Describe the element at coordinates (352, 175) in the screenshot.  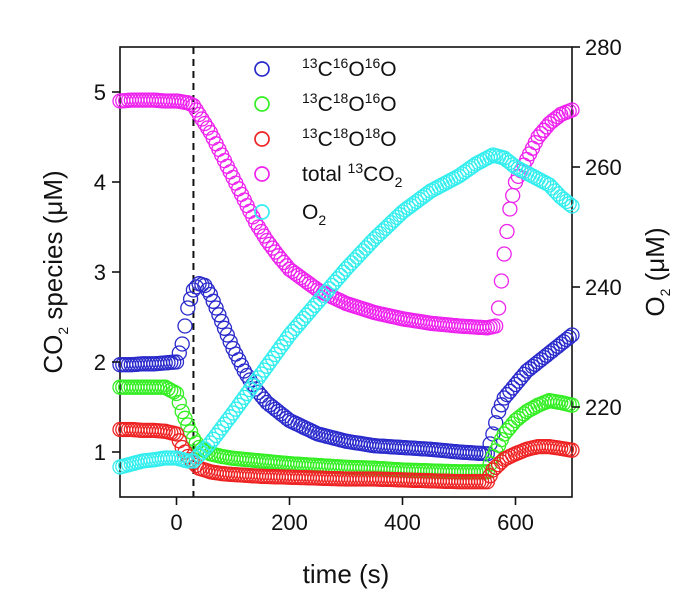
I see `legend-label-total13co2: total 13CO2` at that location.